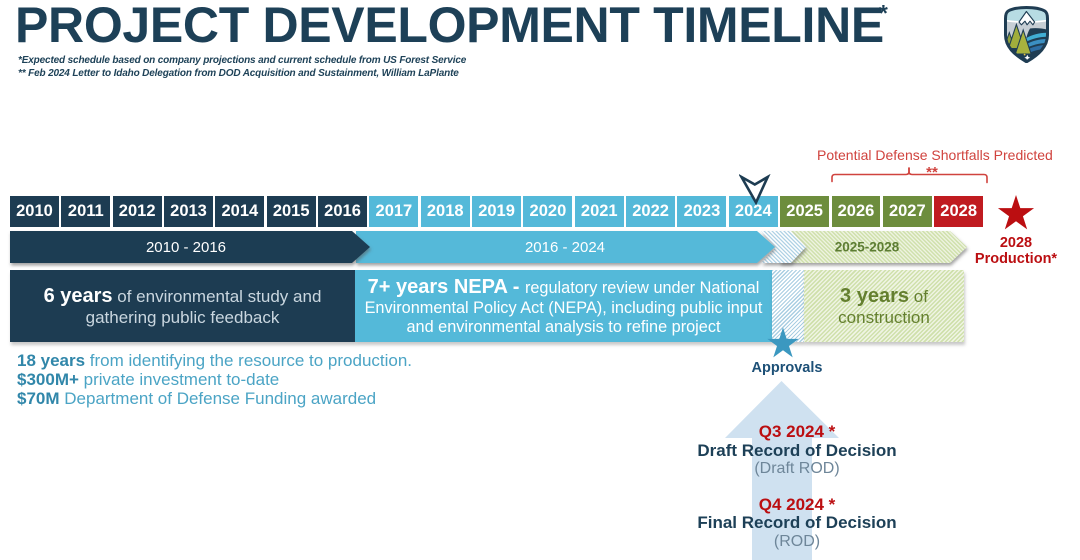 This screenshot has width=1080, height=560. What do you see at coordinates (186, 247) in the screenshot?
I see `svg-text: 2010 - 2016` at bounding box center [186, 247].